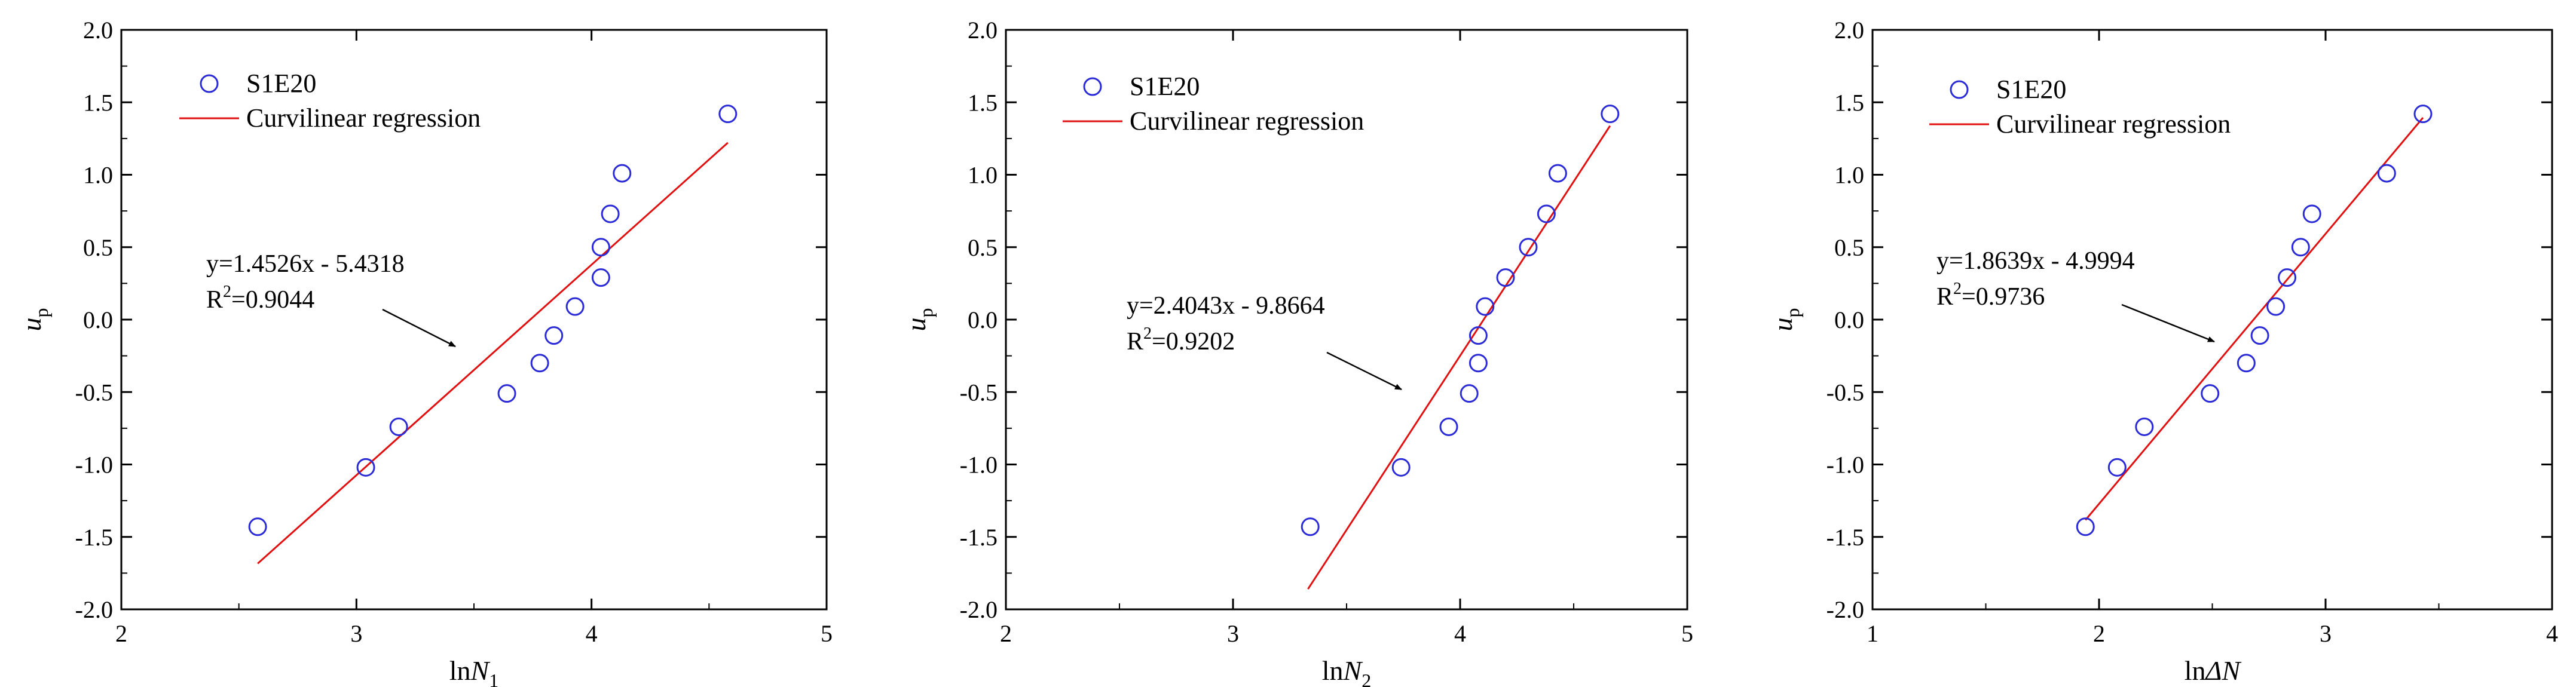 This screenshot has height=687, width=2576. What do you see at coordinates (493, 353) in the screenshot?
I see `regression-line` at bounding box center [493, 353].